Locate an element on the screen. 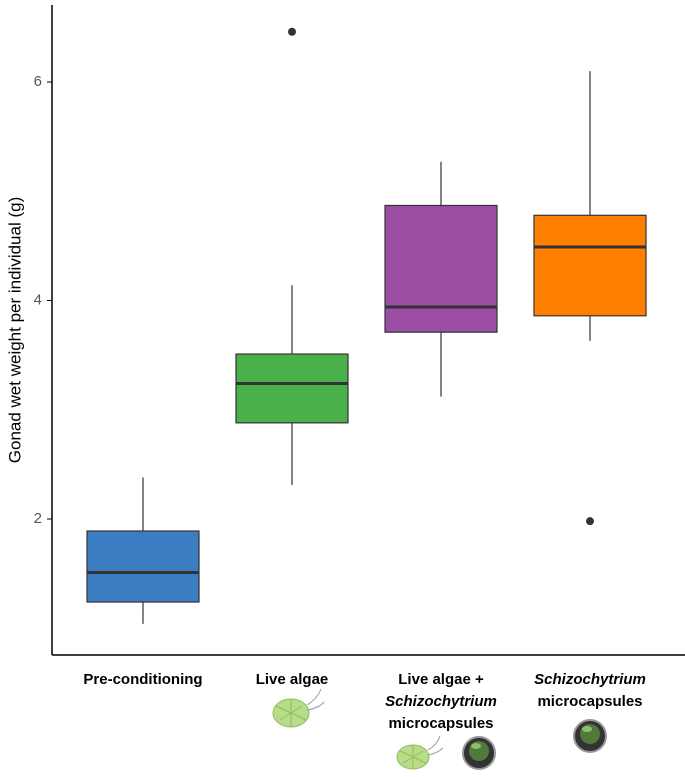  y-tick-label: 4 is located at coordinates (38, 299).